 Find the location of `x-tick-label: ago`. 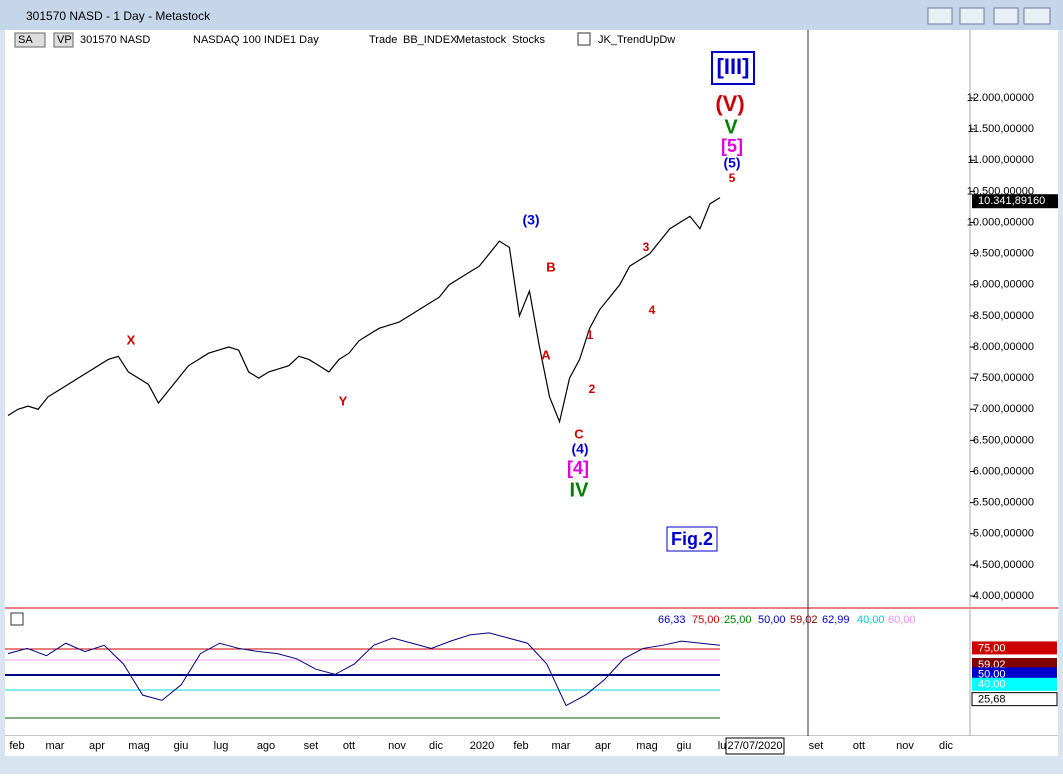

x-tick-label: ago is located at coordinates (266, 746).